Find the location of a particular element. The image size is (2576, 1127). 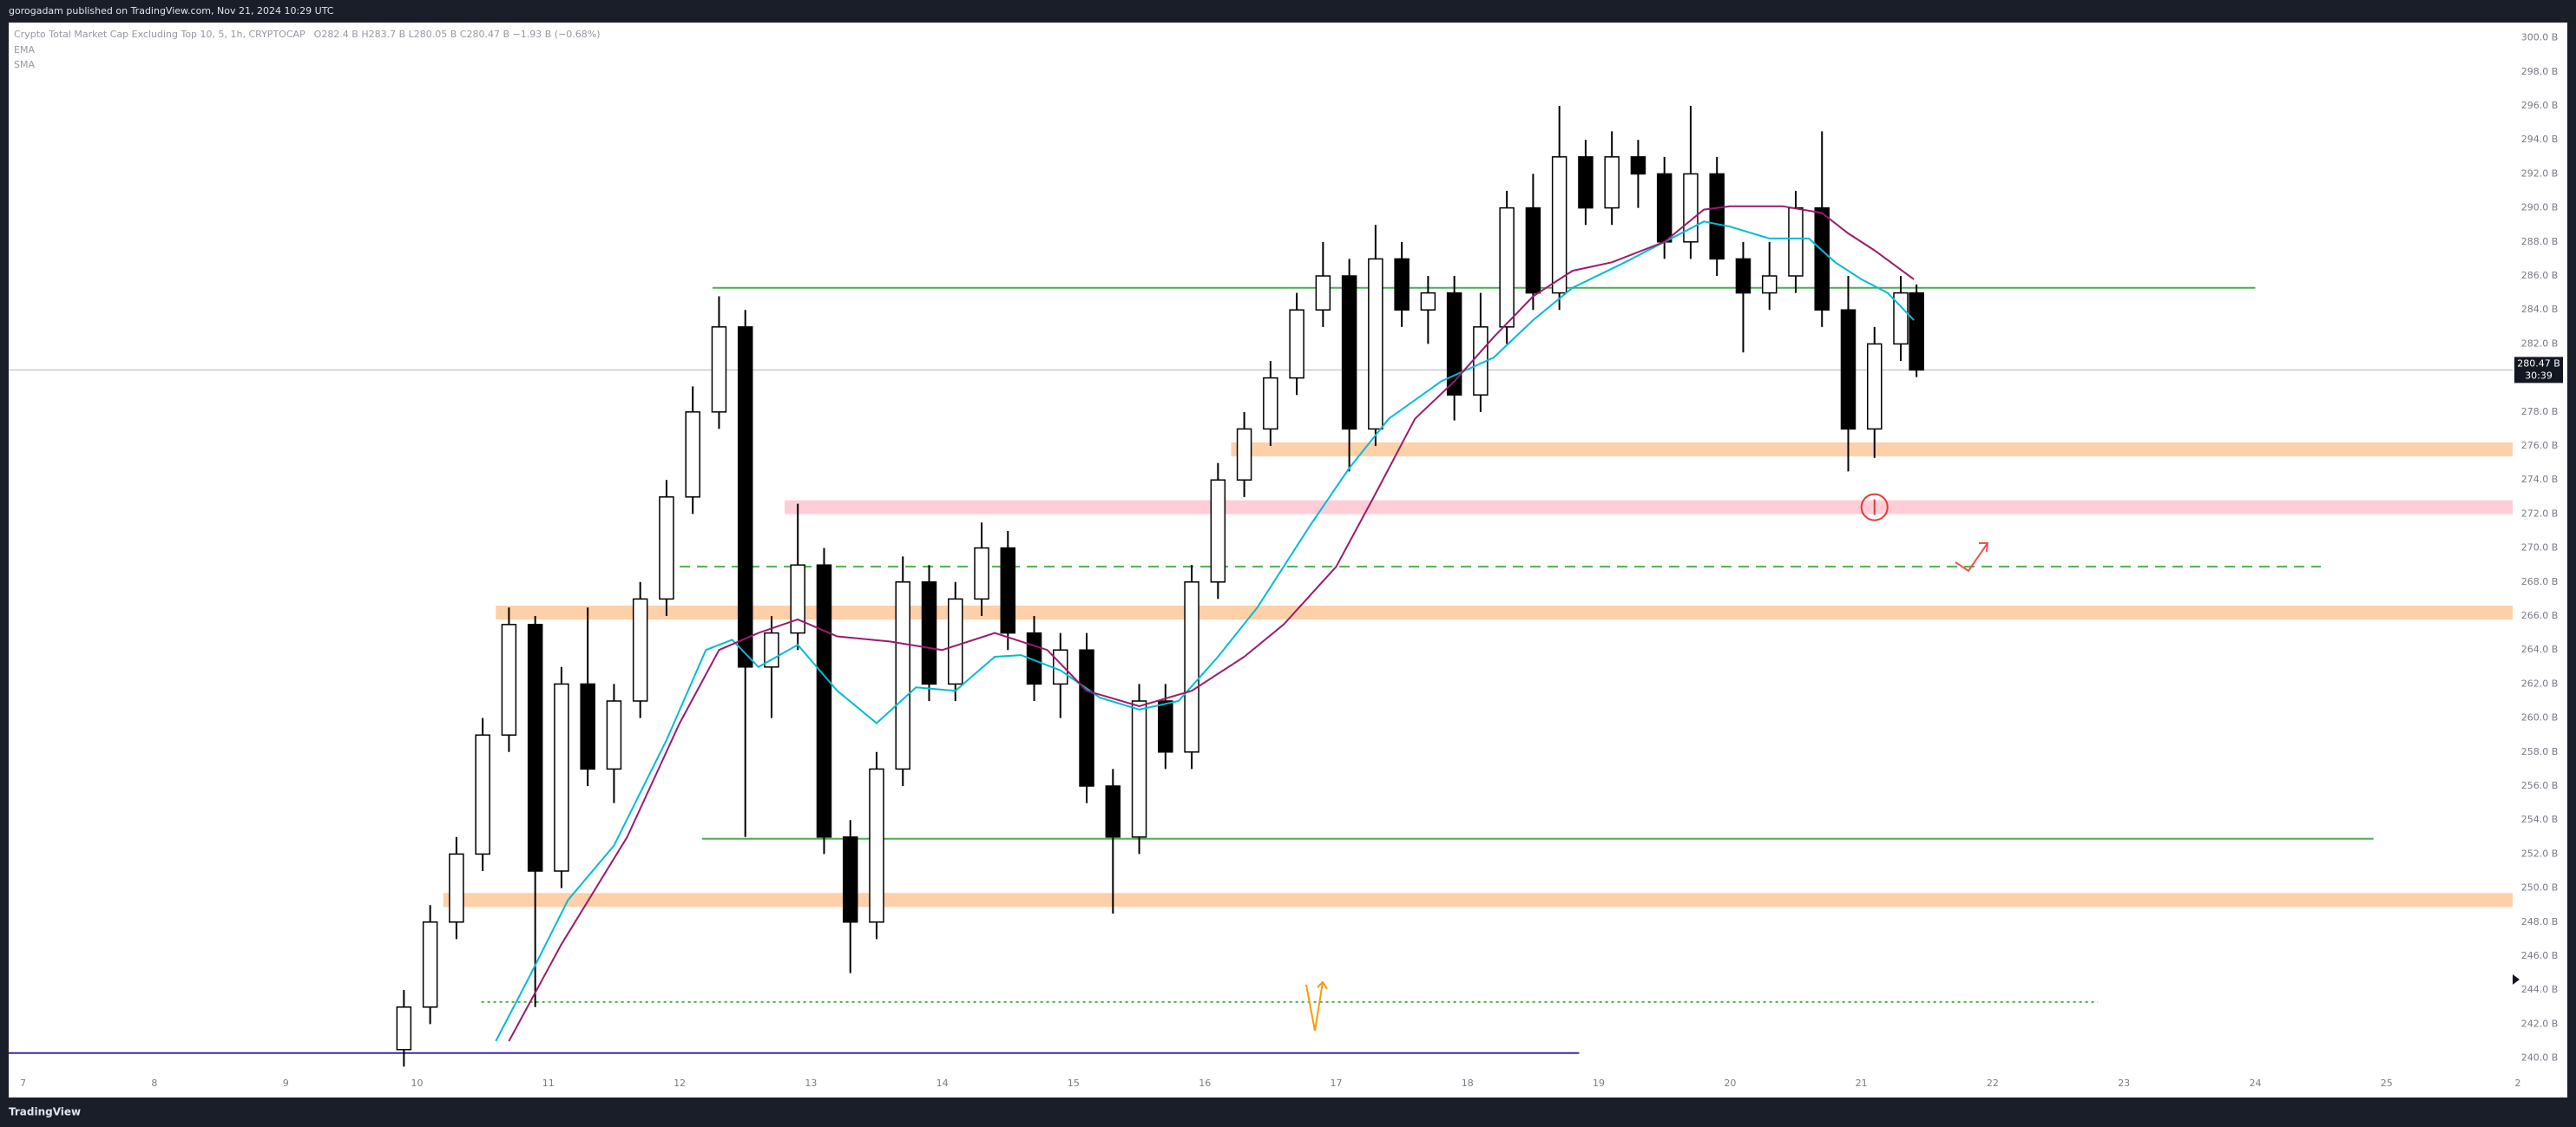

y-tick-label: 282.0 B is located at coordinates (2540, 343).